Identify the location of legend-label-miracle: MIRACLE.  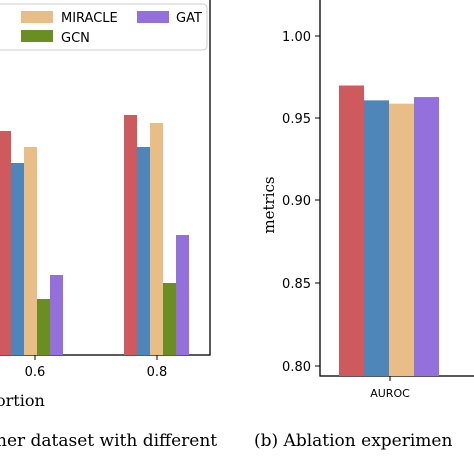
(89, 18).